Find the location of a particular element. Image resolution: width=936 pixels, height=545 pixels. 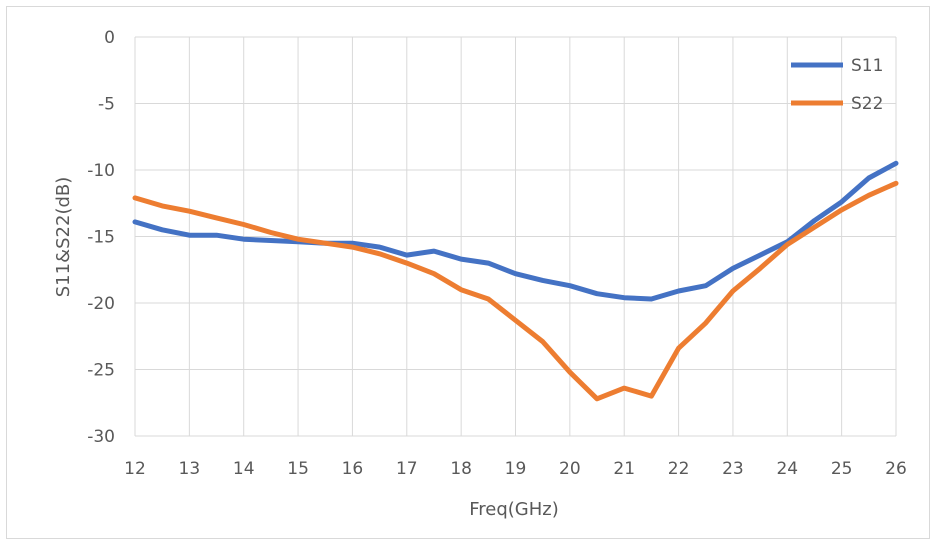

x-tick-label: 25 is located at coordinates (842, 469).